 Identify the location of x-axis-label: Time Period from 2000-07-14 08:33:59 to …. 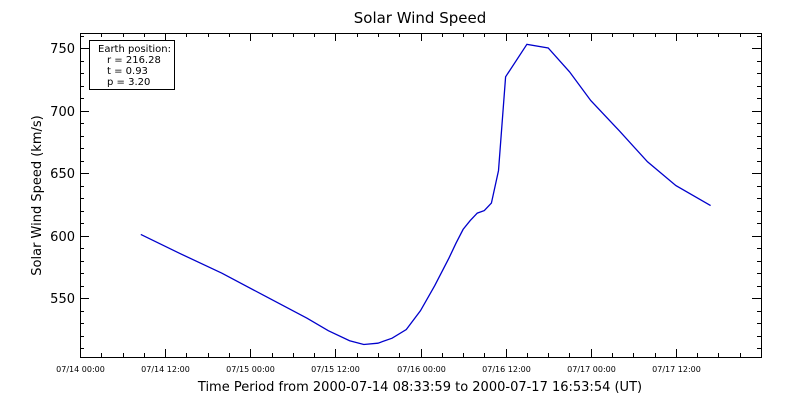
(419, 387).